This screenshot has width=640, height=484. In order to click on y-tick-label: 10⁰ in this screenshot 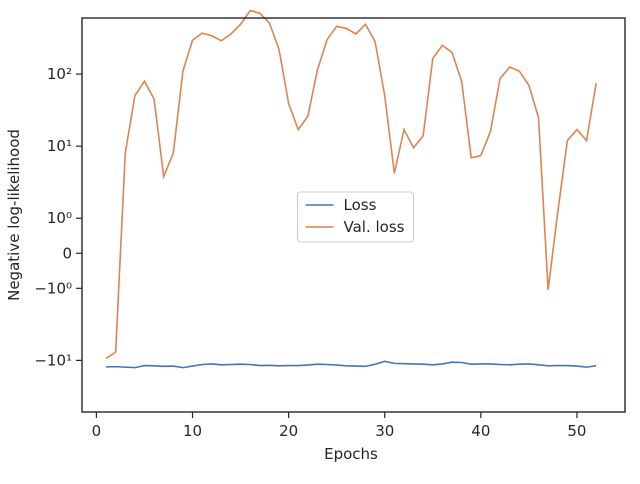, I will do `click(59, 218)`.